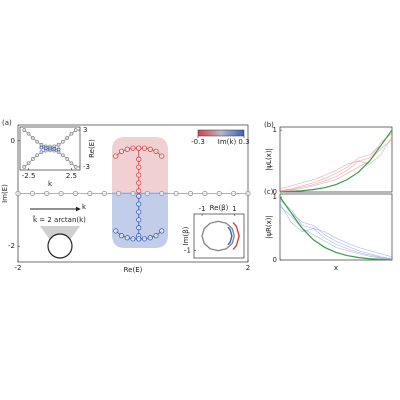  I want to click on diagram-axis-label: k, so click(84, 207).